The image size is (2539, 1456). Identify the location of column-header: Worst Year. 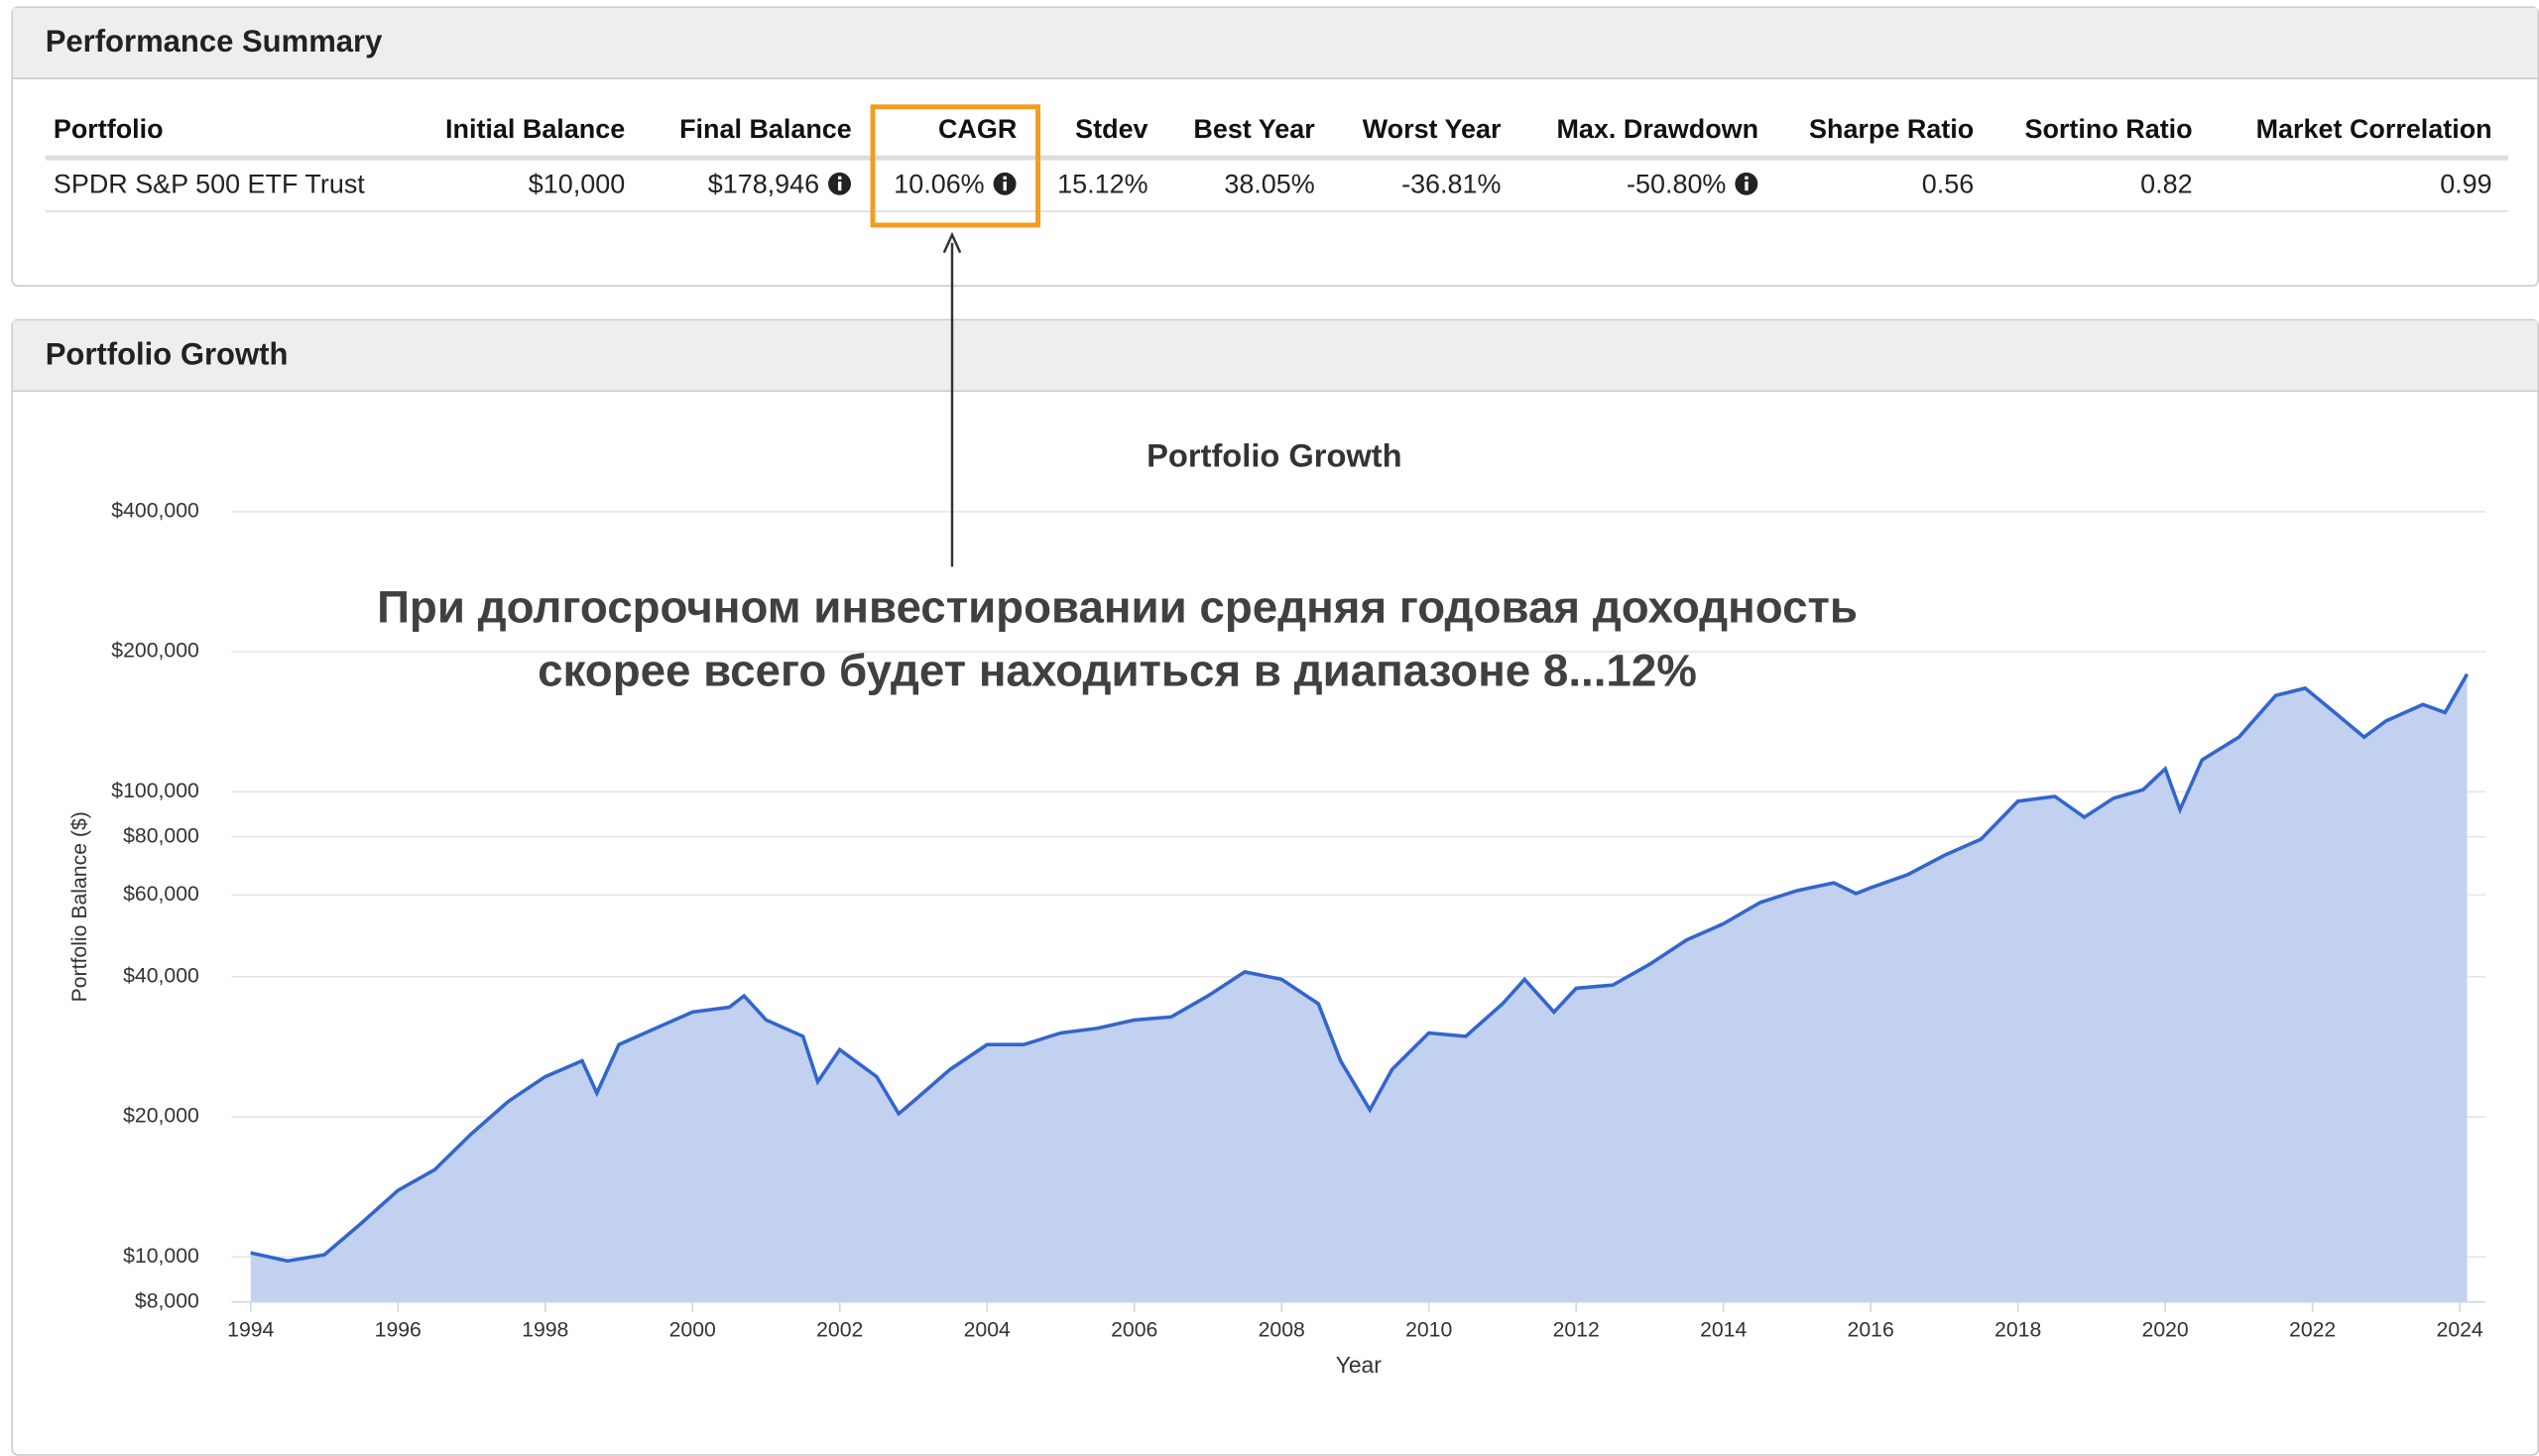
(1424, 134).